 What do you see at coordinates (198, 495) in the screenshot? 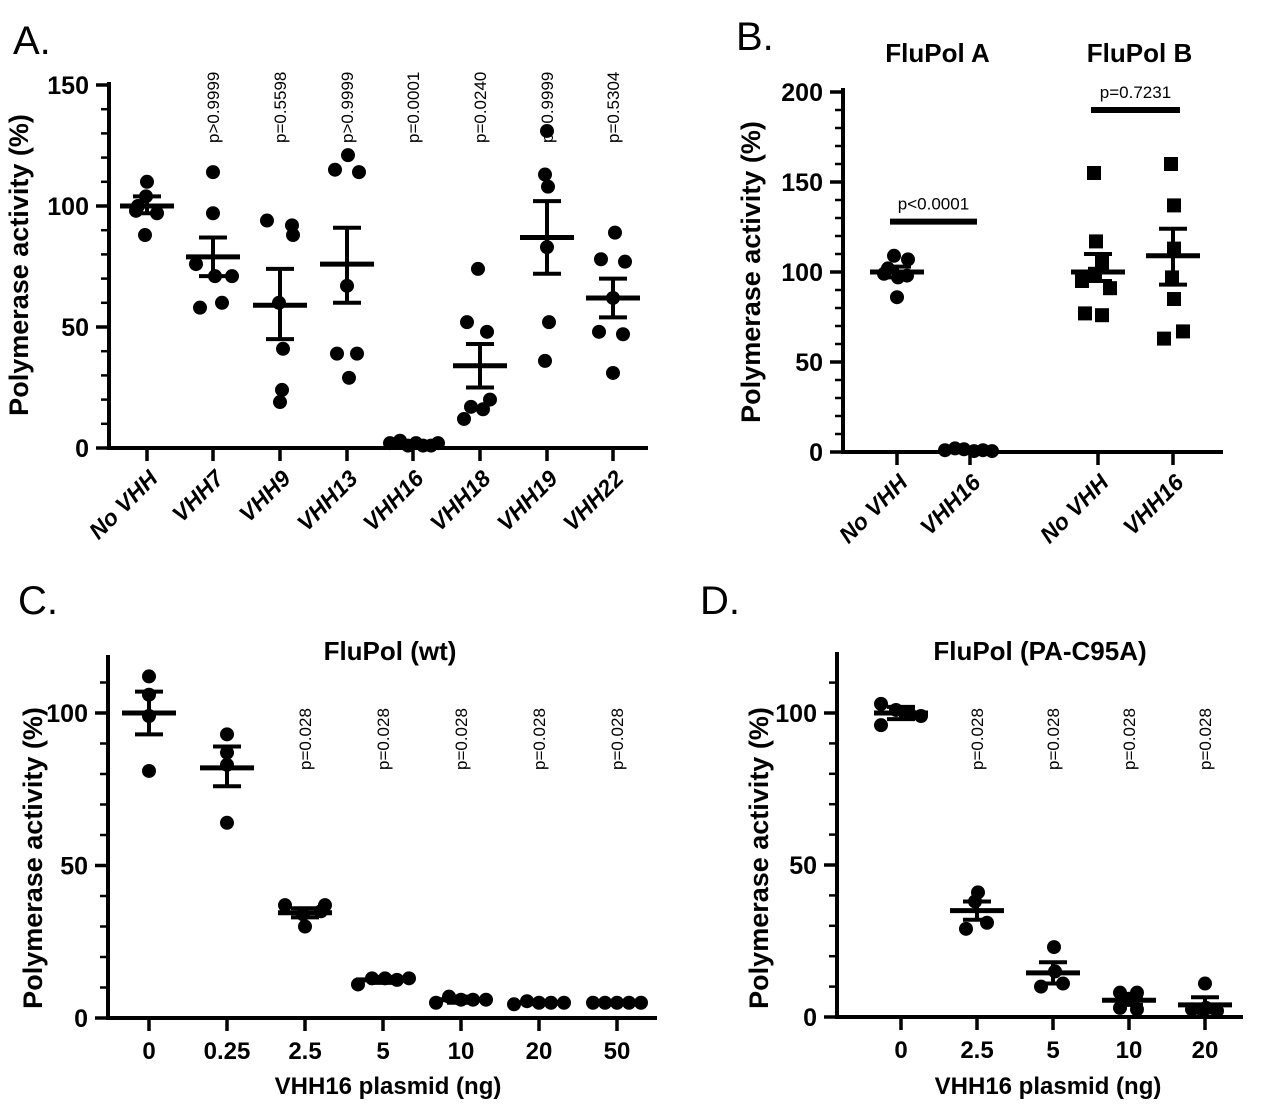
I see `group-label: VHH7` at bounding box center [198, 495].